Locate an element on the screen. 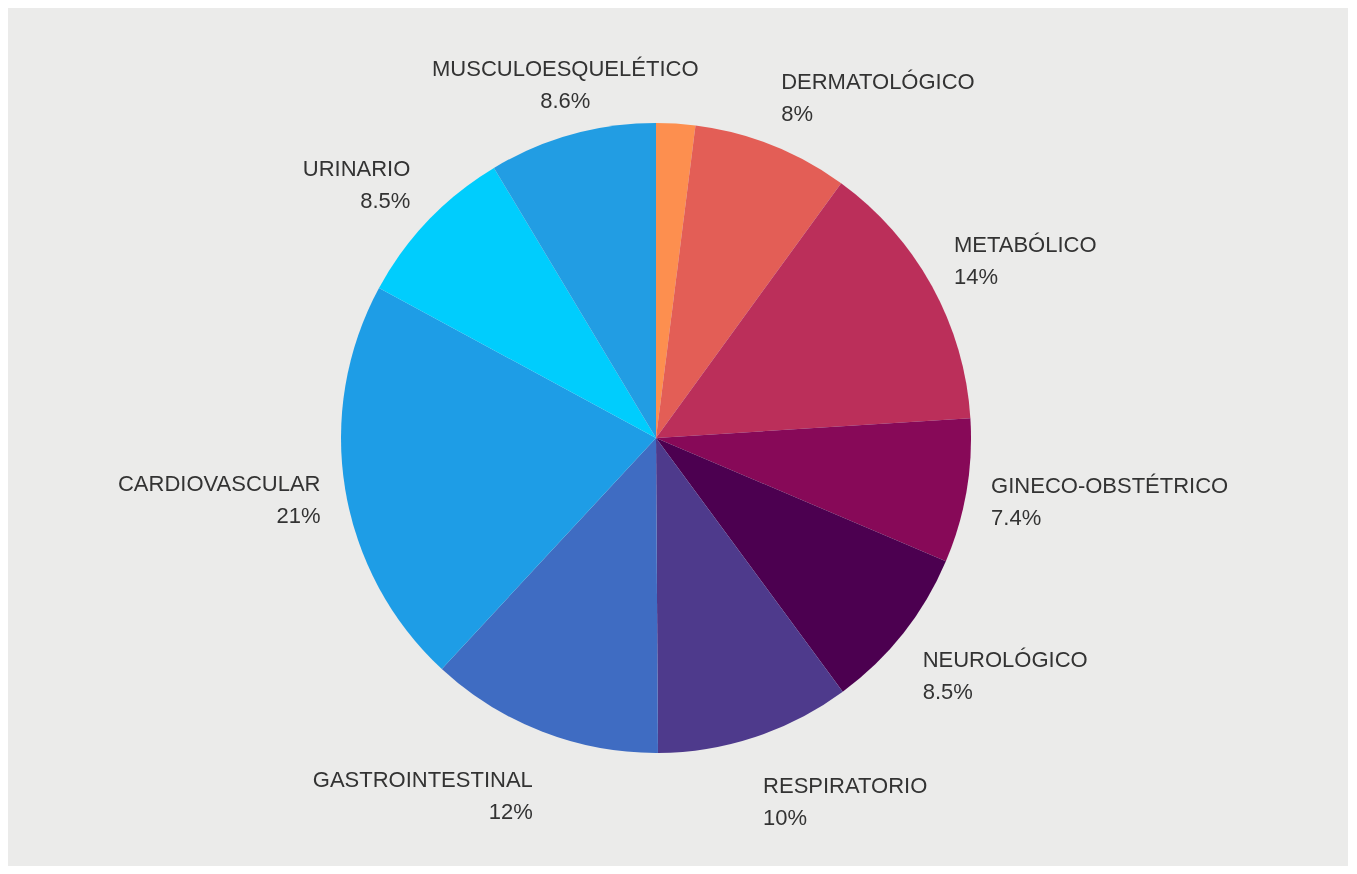 This screenshot has width=1357, height=874. slice-label: CARDIOVASCULAR is located at coordinates (219, 483).